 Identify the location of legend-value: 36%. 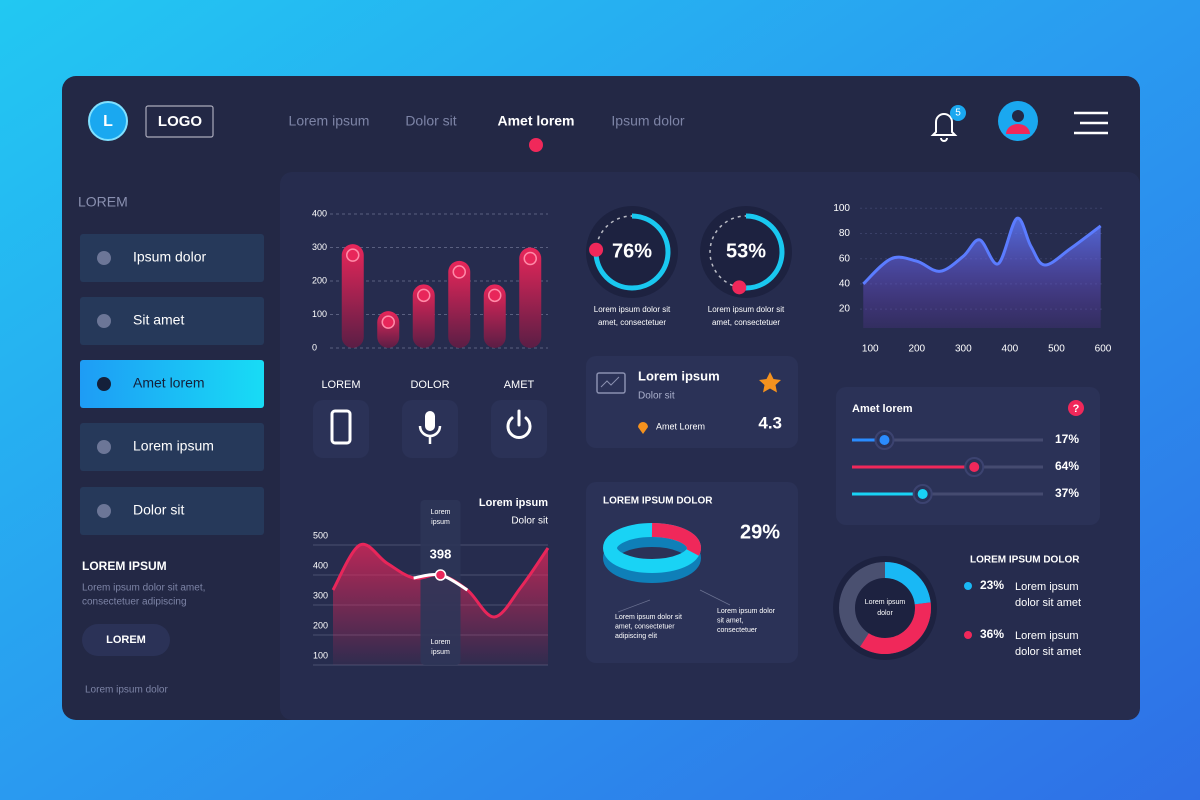
(992, 634).